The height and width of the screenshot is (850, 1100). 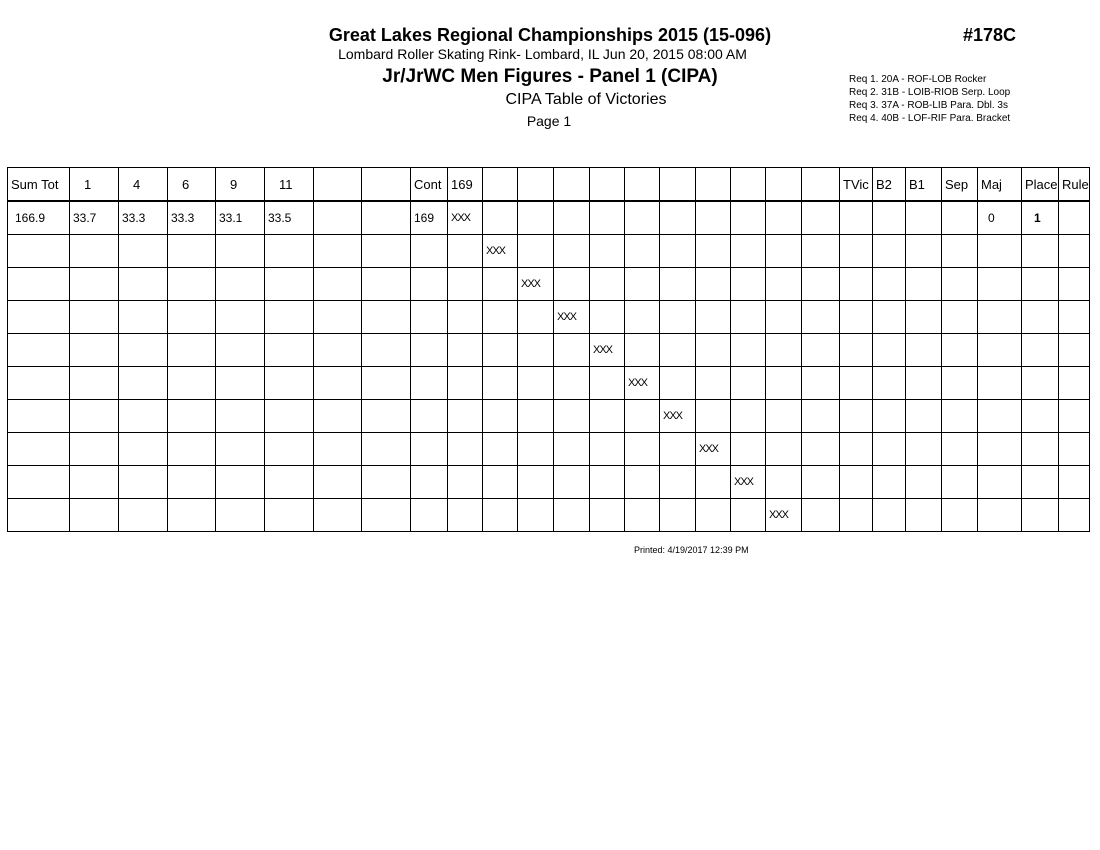 What do you see at coordinates (38, 184) in the screenshot?
I see `column-header: Sum Tot` at bounding box center [38, 184].